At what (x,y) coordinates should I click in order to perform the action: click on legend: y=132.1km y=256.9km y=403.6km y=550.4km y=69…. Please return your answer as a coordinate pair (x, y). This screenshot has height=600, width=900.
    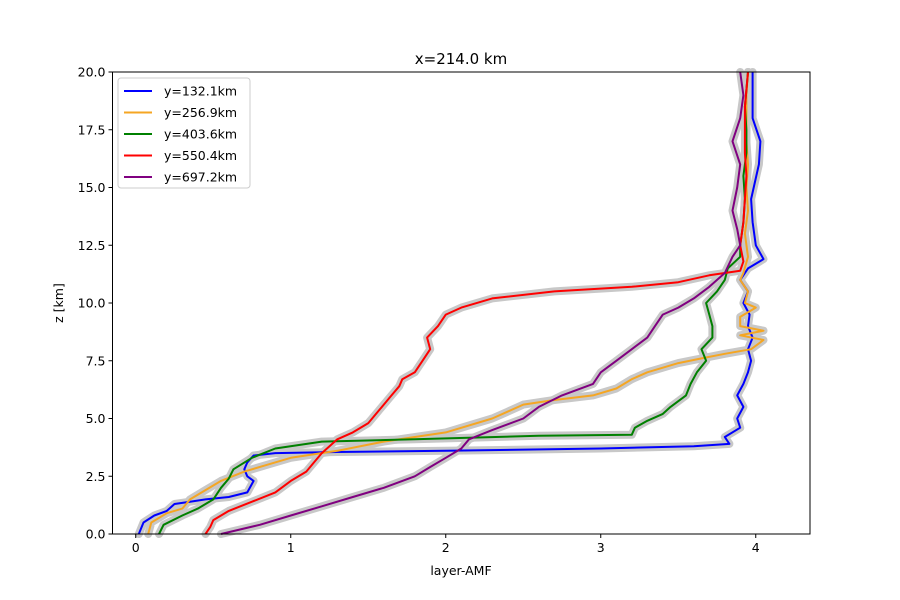
    Looking at the image, I should click on (184, 133).